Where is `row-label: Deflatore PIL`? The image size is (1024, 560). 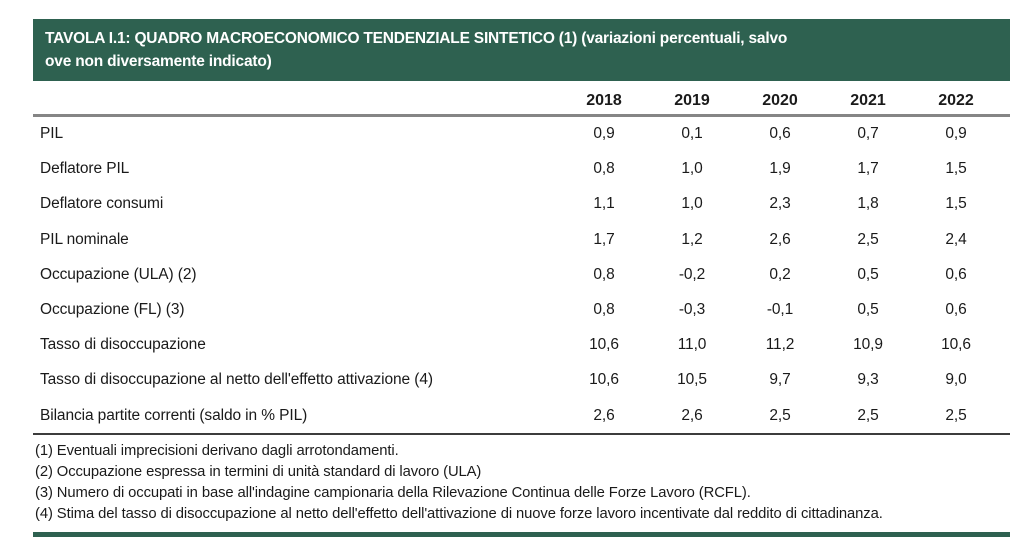 row-label: Deflatore PIL is located at coordinates (85, 169).